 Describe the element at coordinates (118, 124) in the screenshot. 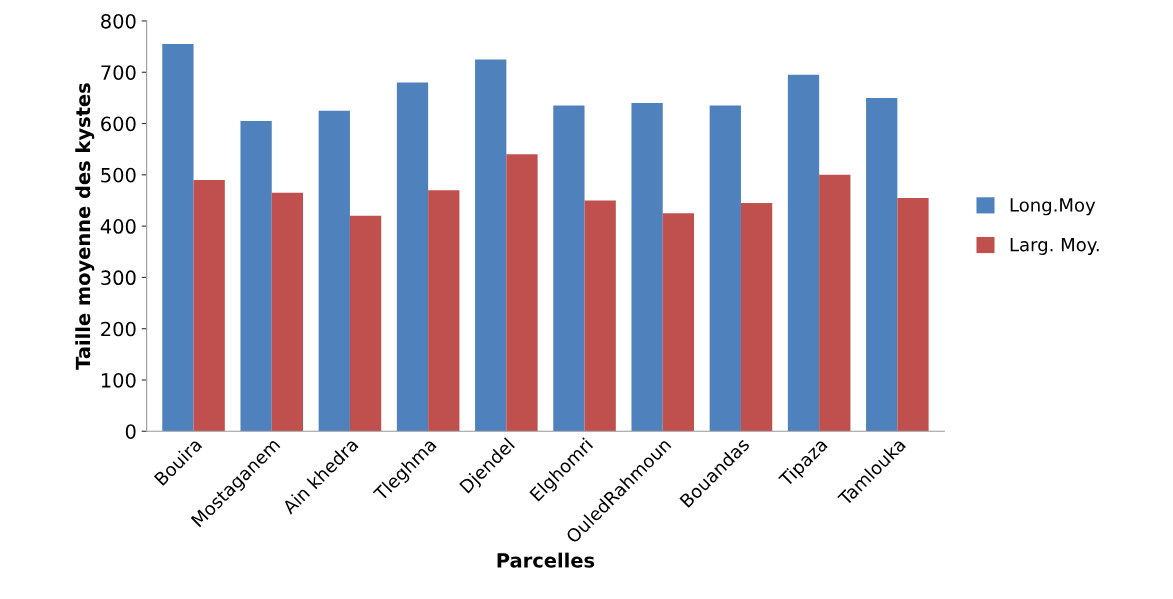

I see `y-tick-label: 600` at that location.